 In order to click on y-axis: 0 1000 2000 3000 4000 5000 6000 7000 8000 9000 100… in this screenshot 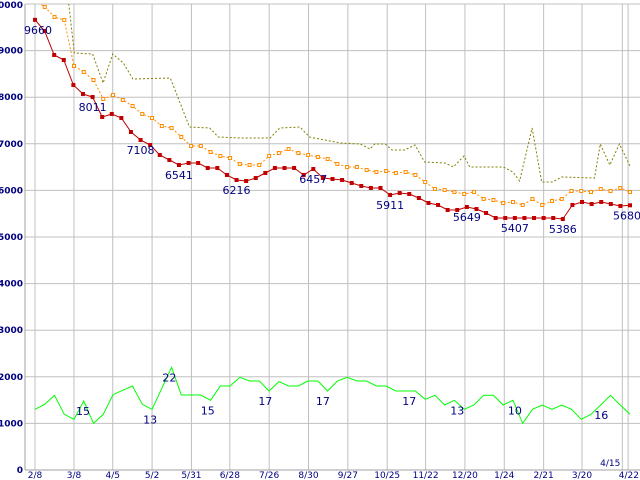, I will do `click(11, 238)`.